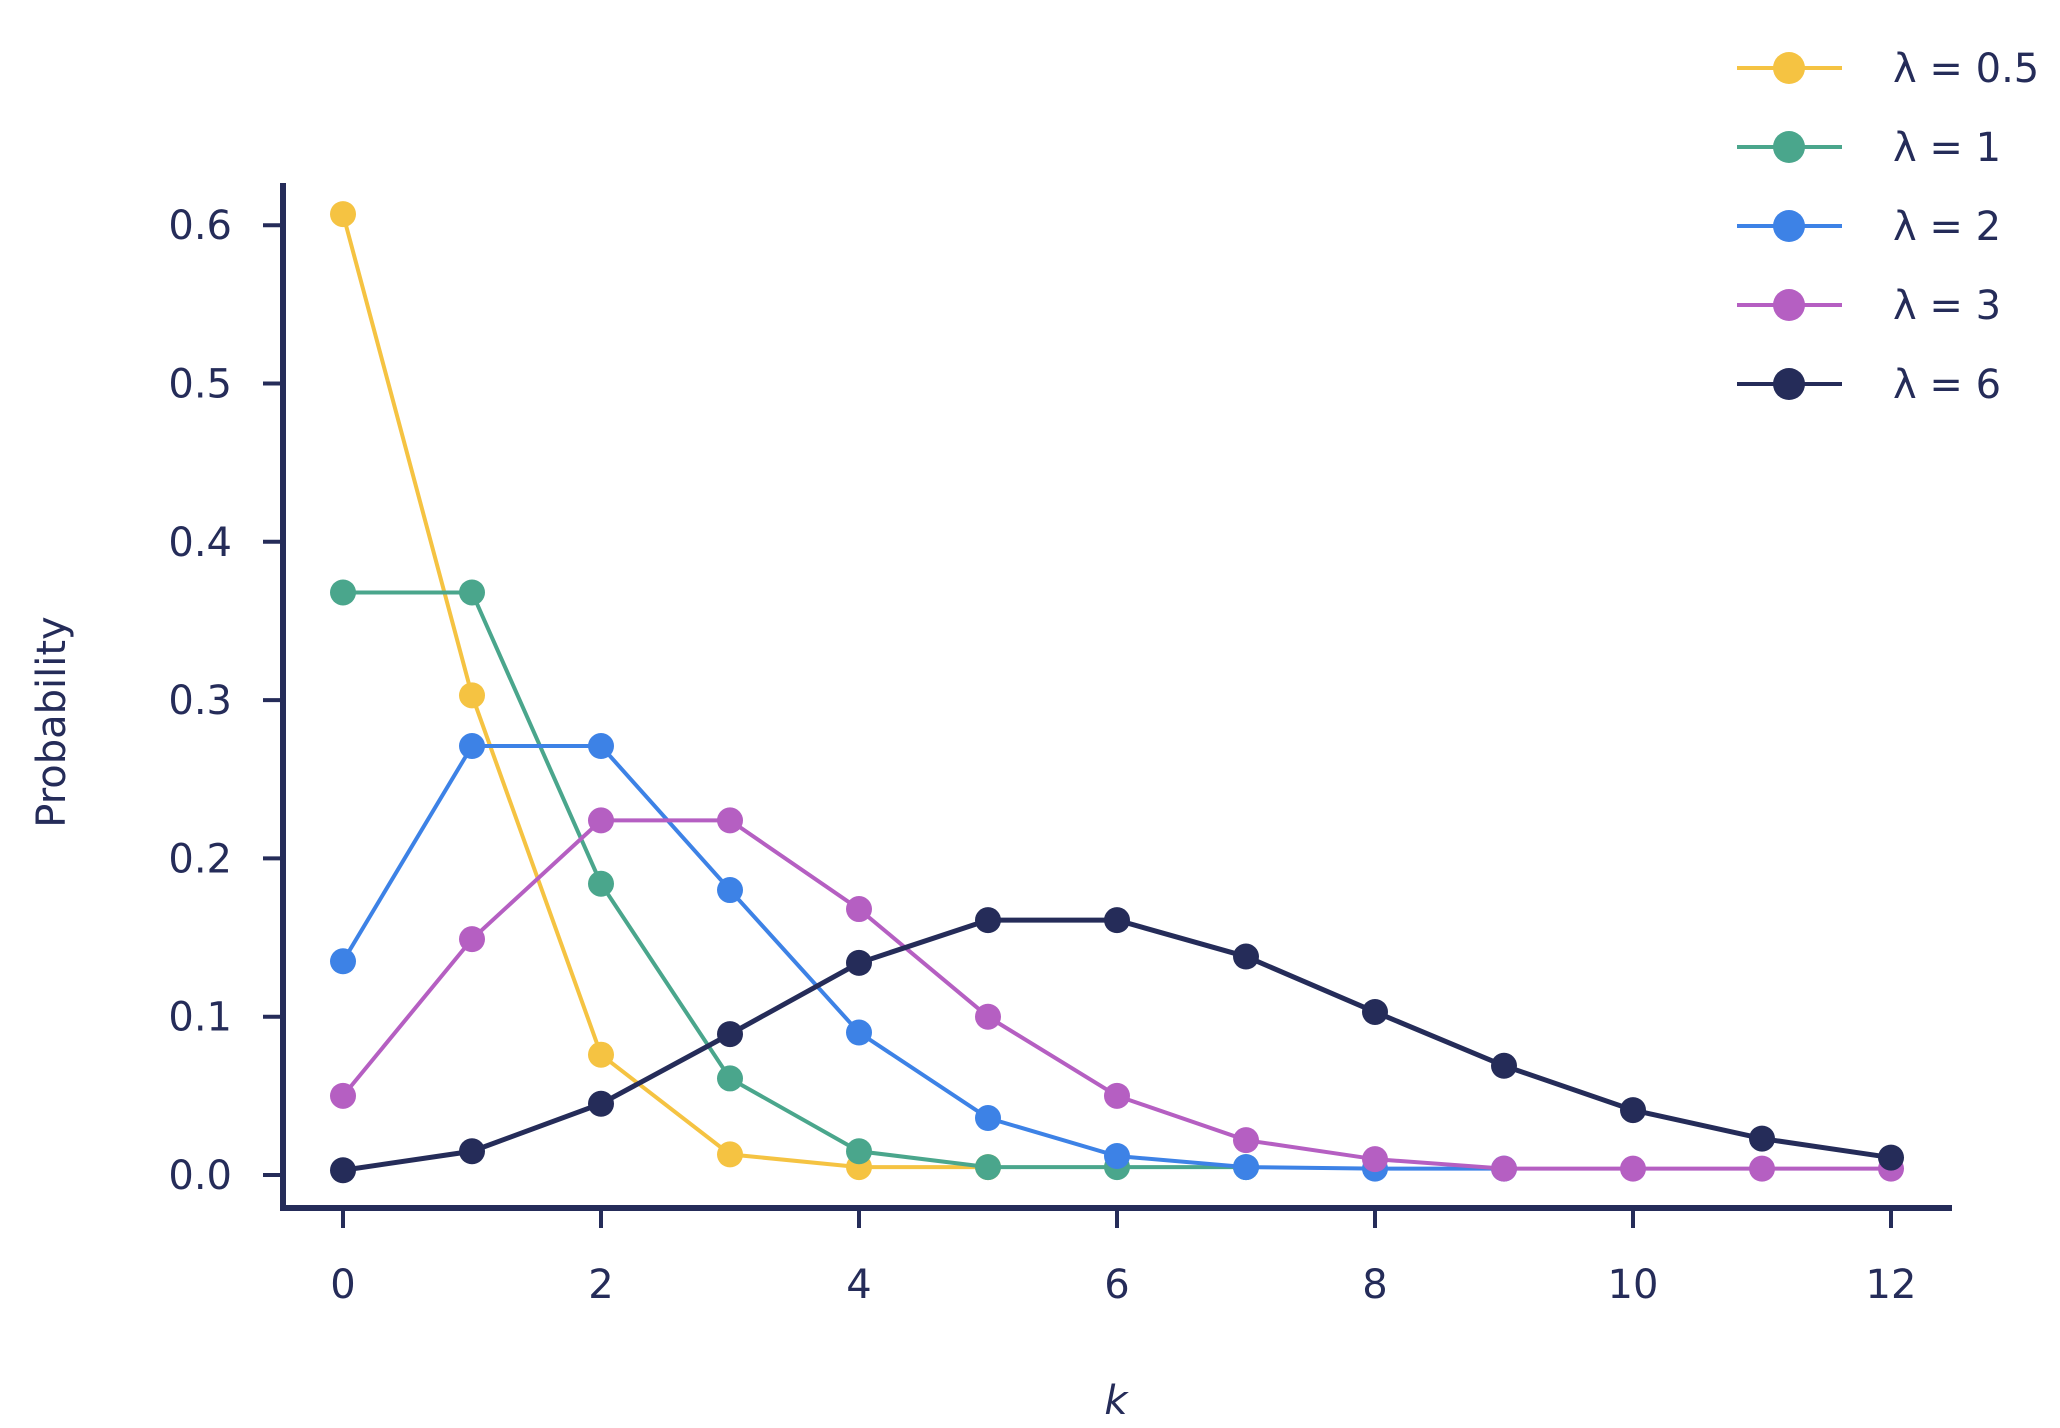 Image resolution: width=2060 pixels, height=1428 pixels. I want to click on x-tick-label: 2, so click(600, 1285).